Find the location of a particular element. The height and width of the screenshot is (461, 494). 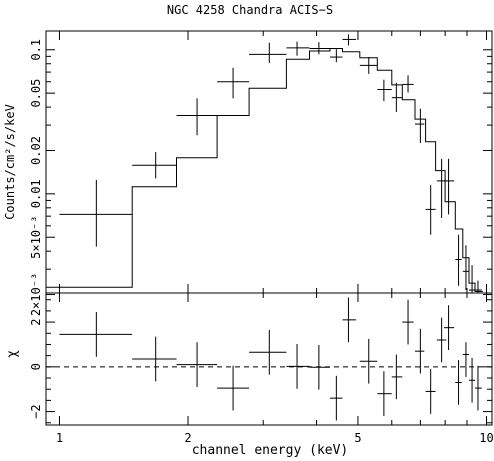

x-tick-label: 1 is located at coordinates (59, 438).